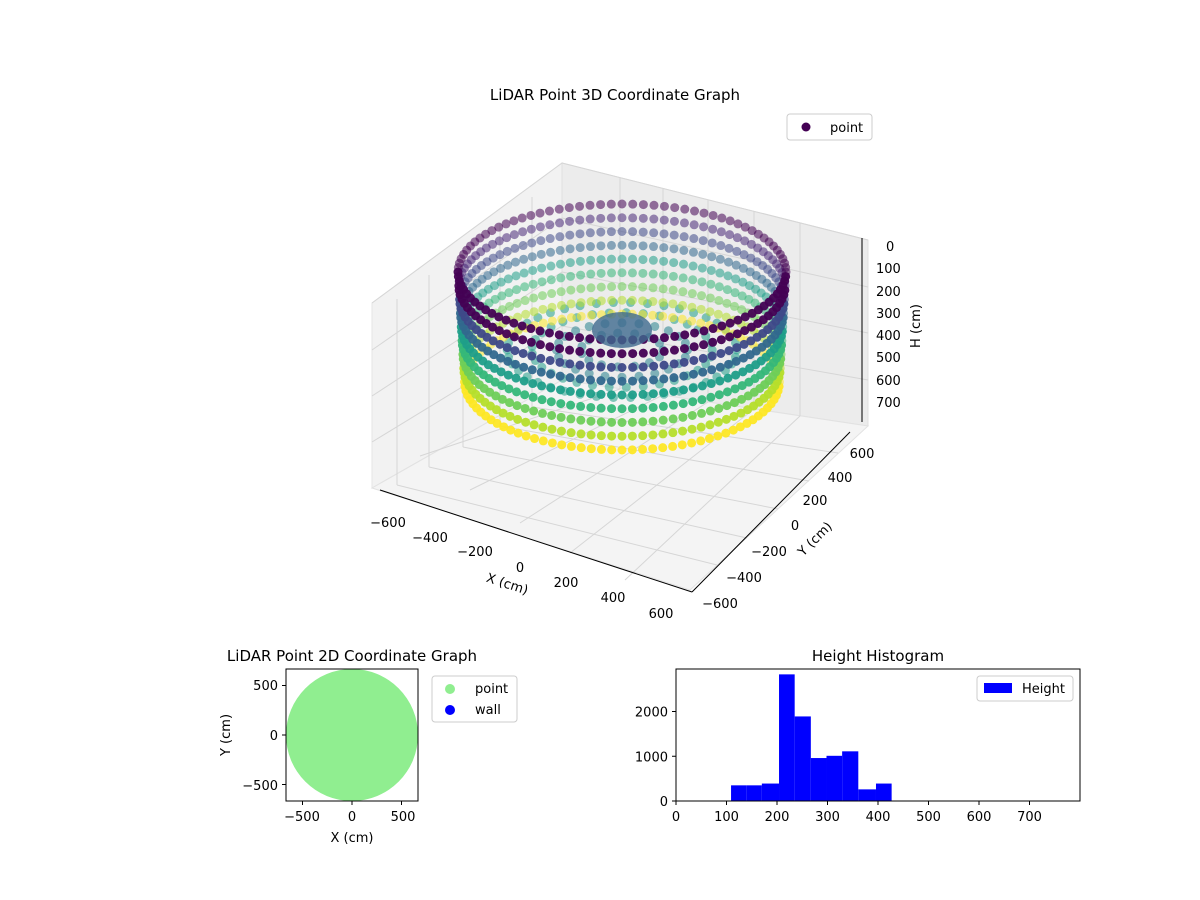 The height and width of the screenshot is (900, 1200). What do you see at coordinates (890, 247) in the screenshot?
I see `z-tick-3d: 0` at bounding box center [890, 247].